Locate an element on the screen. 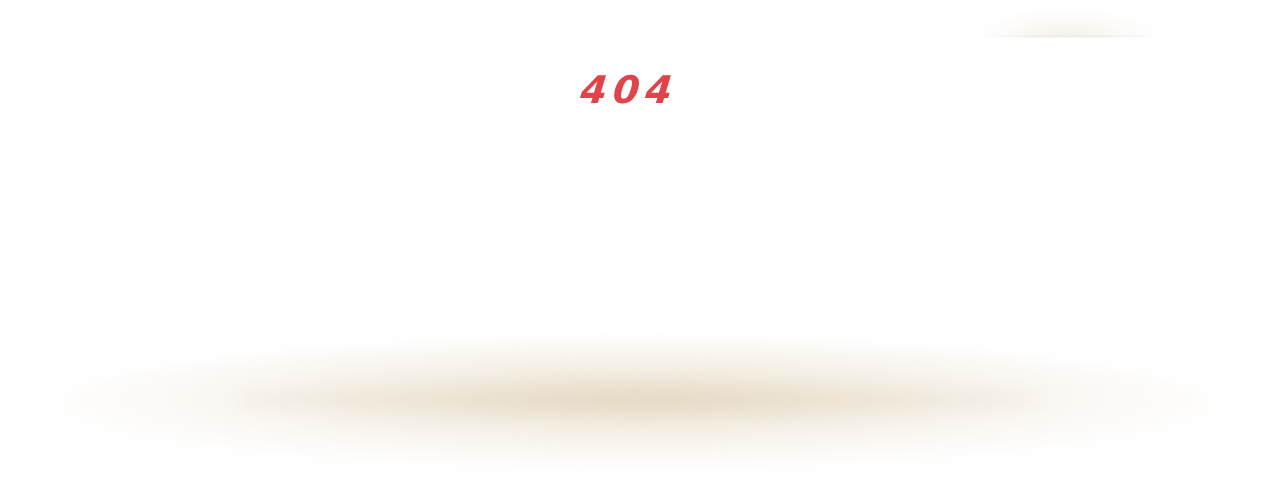  error-code-heading: 404 is located at coordinates (629, 90).